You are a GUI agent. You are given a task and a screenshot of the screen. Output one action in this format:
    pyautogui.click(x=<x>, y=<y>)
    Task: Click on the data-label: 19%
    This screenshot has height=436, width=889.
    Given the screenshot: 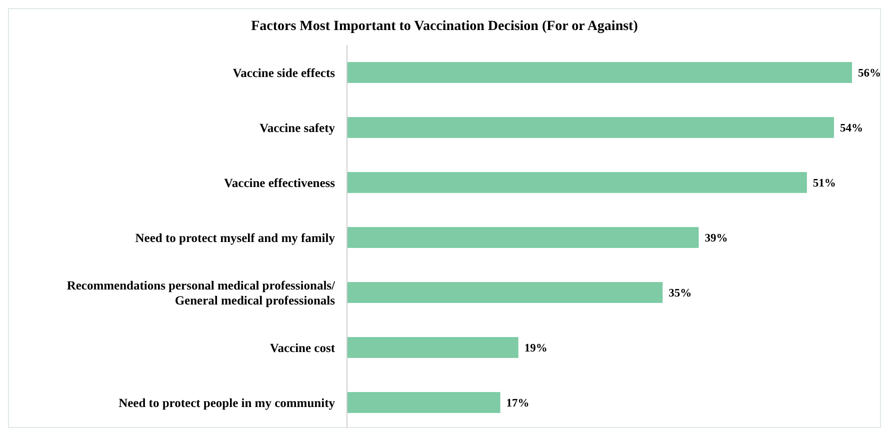 What is the action you would take?
    pyautogui.click(x=536, y=348)
    